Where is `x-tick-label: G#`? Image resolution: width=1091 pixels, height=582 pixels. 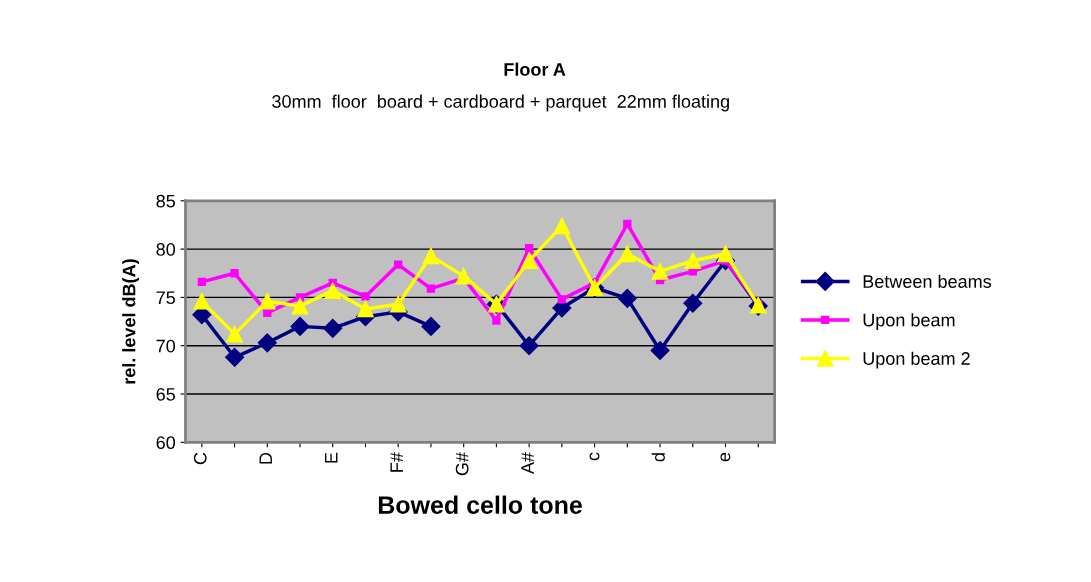
x-tick-label: G# is located at coordinates (462, 464).